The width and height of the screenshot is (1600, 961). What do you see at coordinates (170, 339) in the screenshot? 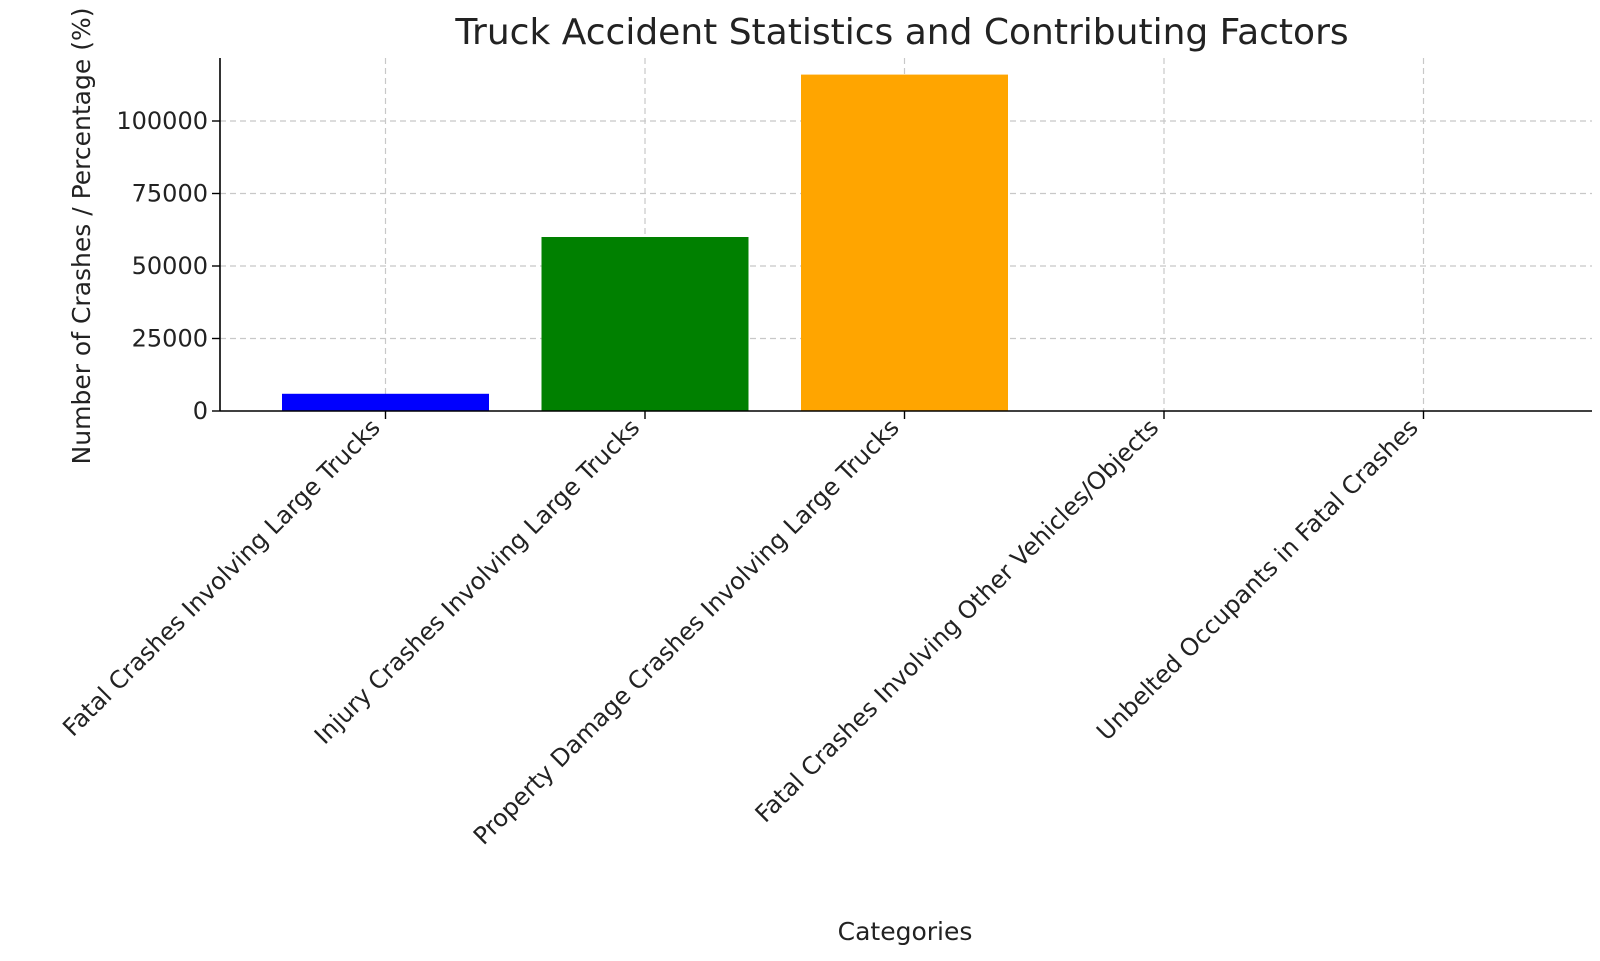
I see `y-tick-label: 25000` at bounding box center [170, 339].